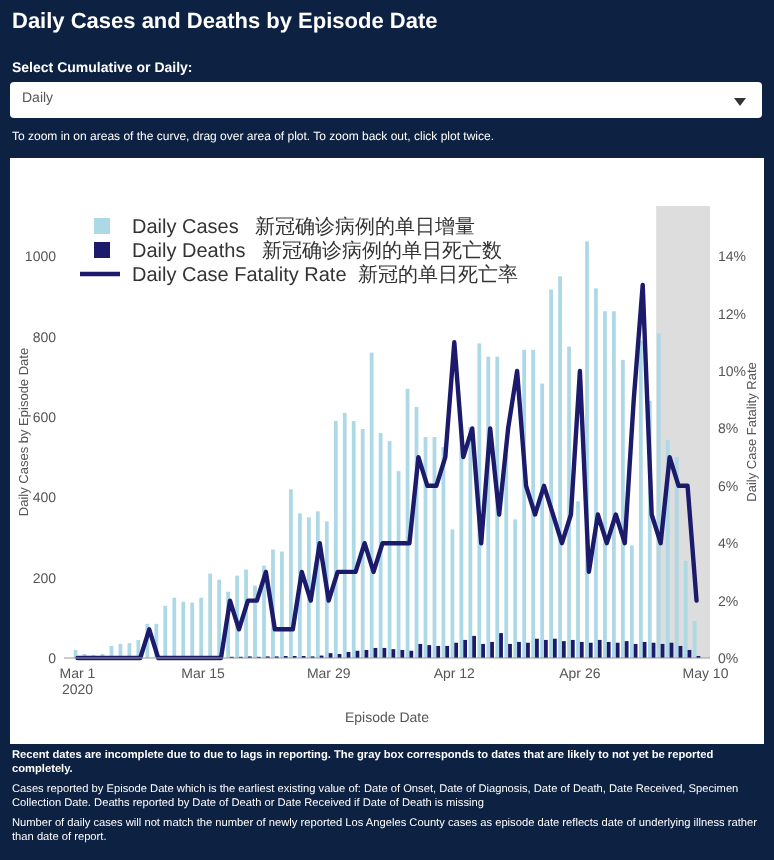 The height and width of the screenshot is (860, 774). What do you see at coordinates (304, 227) in the screenshot?
I see `legend-label: Daily Cases 新冠确诊病例的单日增量` at bounding box center [304, 227].